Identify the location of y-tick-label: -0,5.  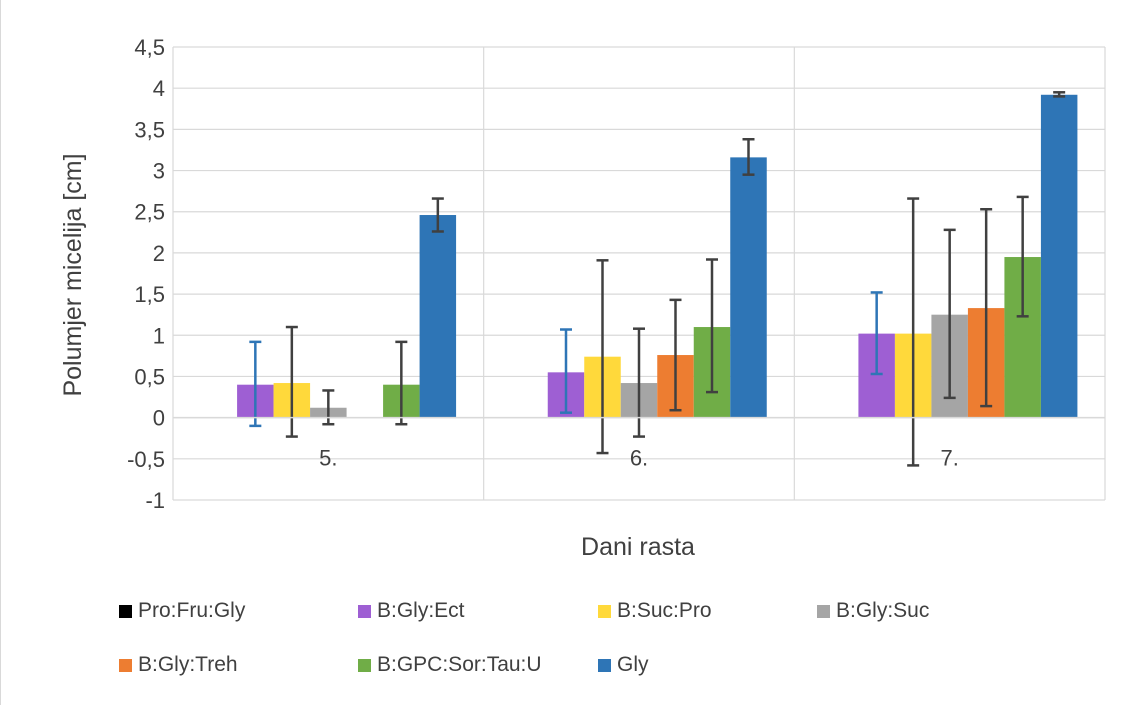
(146, 459).